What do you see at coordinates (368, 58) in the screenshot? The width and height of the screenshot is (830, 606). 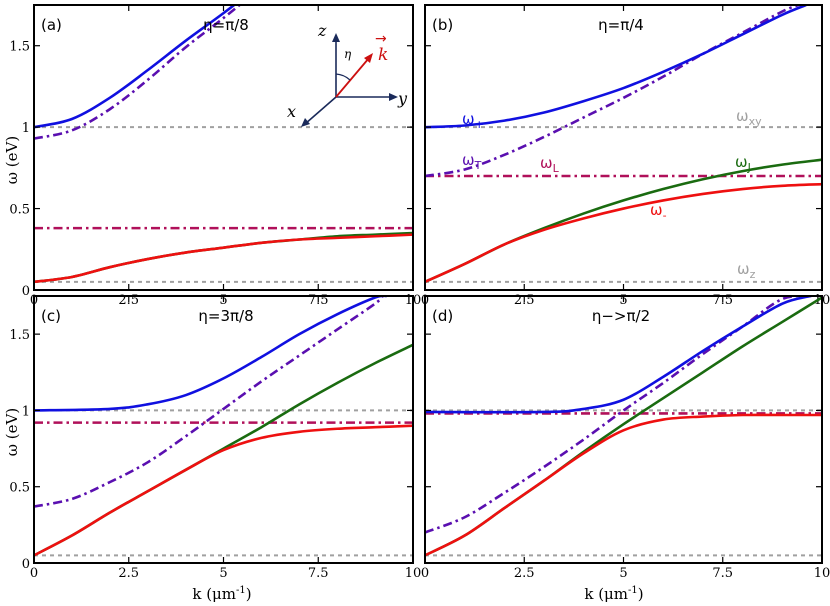 I see `inset-k-arrowhead` at bounding box center [368, 58].